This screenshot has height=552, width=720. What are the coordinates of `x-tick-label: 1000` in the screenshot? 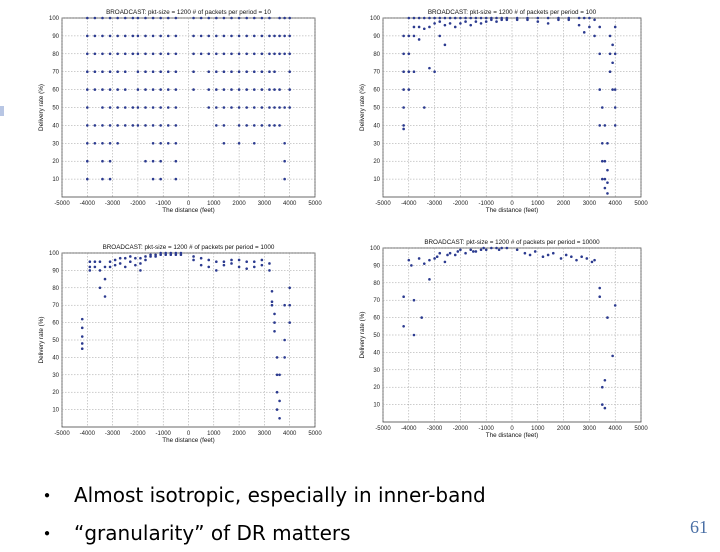 It's located at (214, 434).